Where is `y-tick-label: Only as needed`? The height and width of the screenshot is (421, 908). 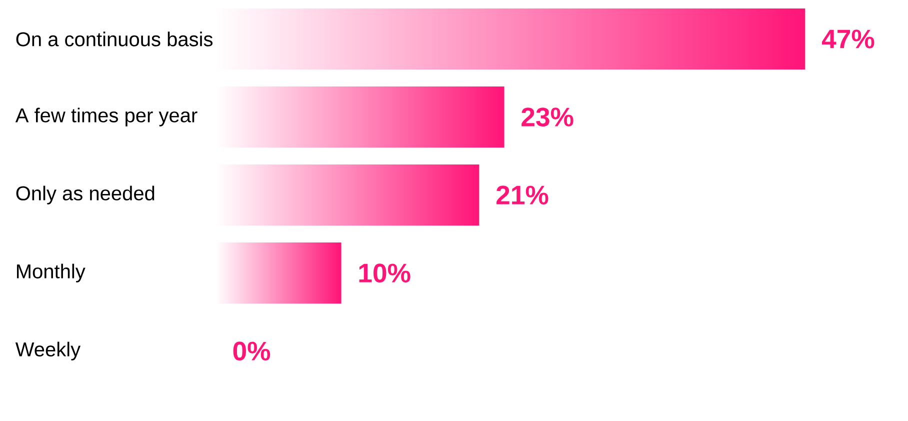
y-tick-label: Only as needed is located at coordinates (85, 195).